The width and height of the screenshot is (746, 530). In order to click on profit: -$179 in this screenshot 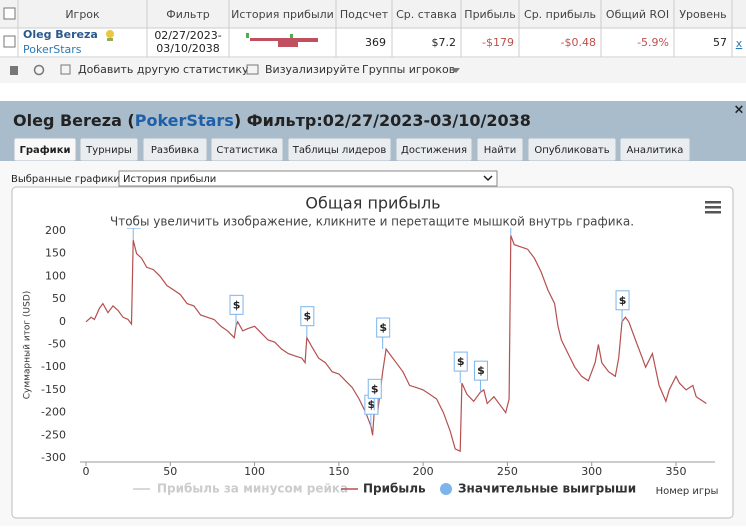, I will do `click(498, 42)`.